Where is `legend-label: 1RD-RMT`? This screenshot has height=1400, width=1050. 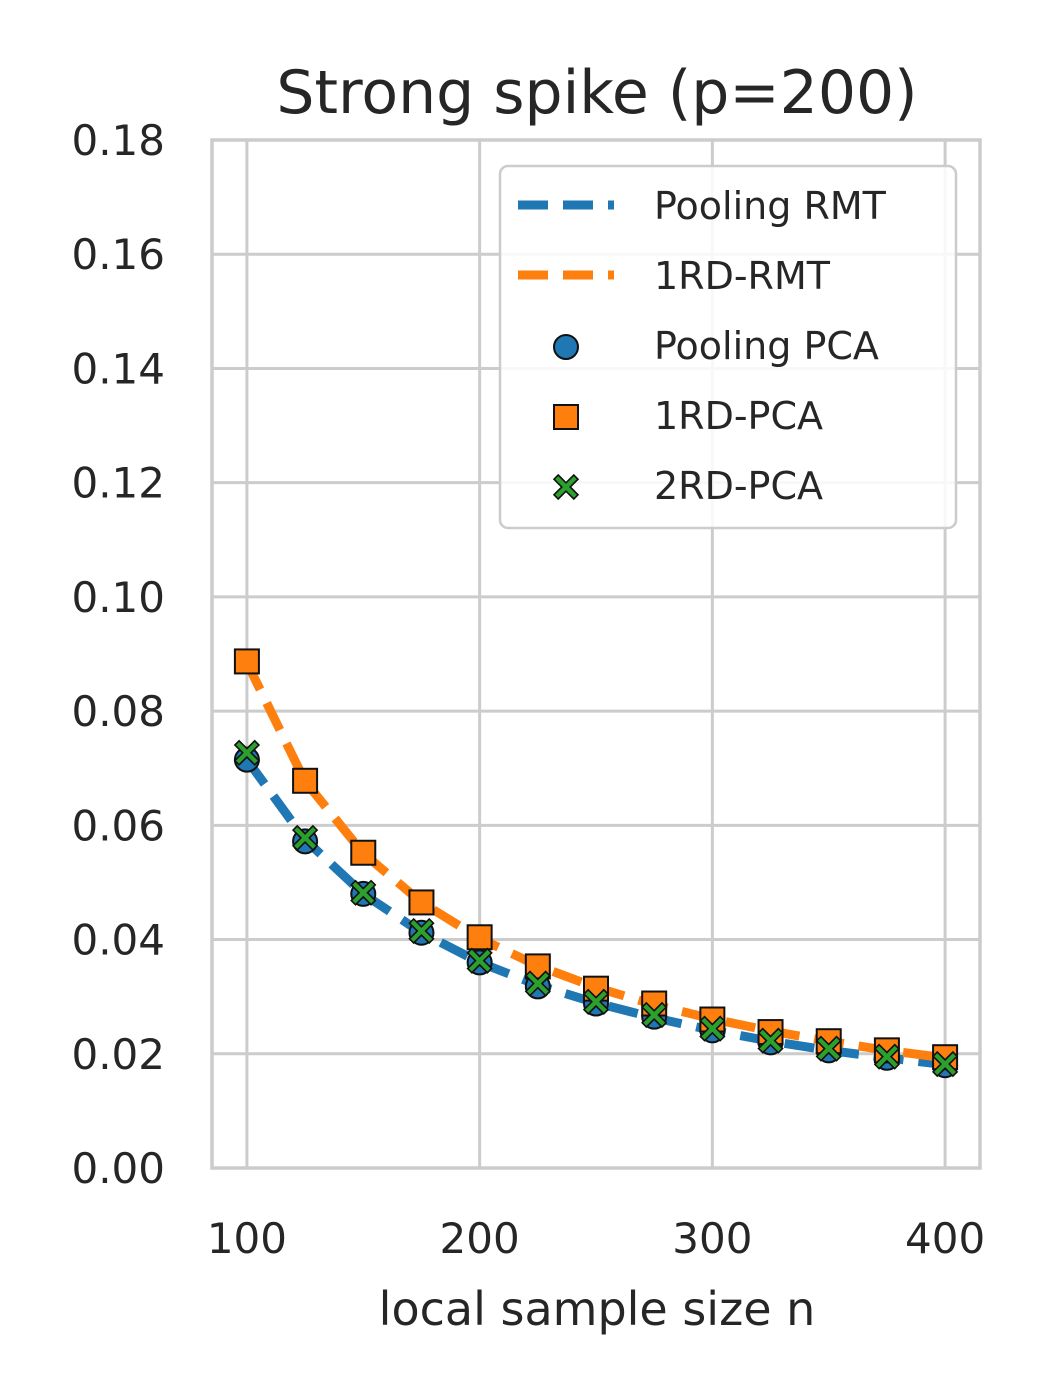 legend-label: 1RD-RMT is located at coordinates (742, 276).